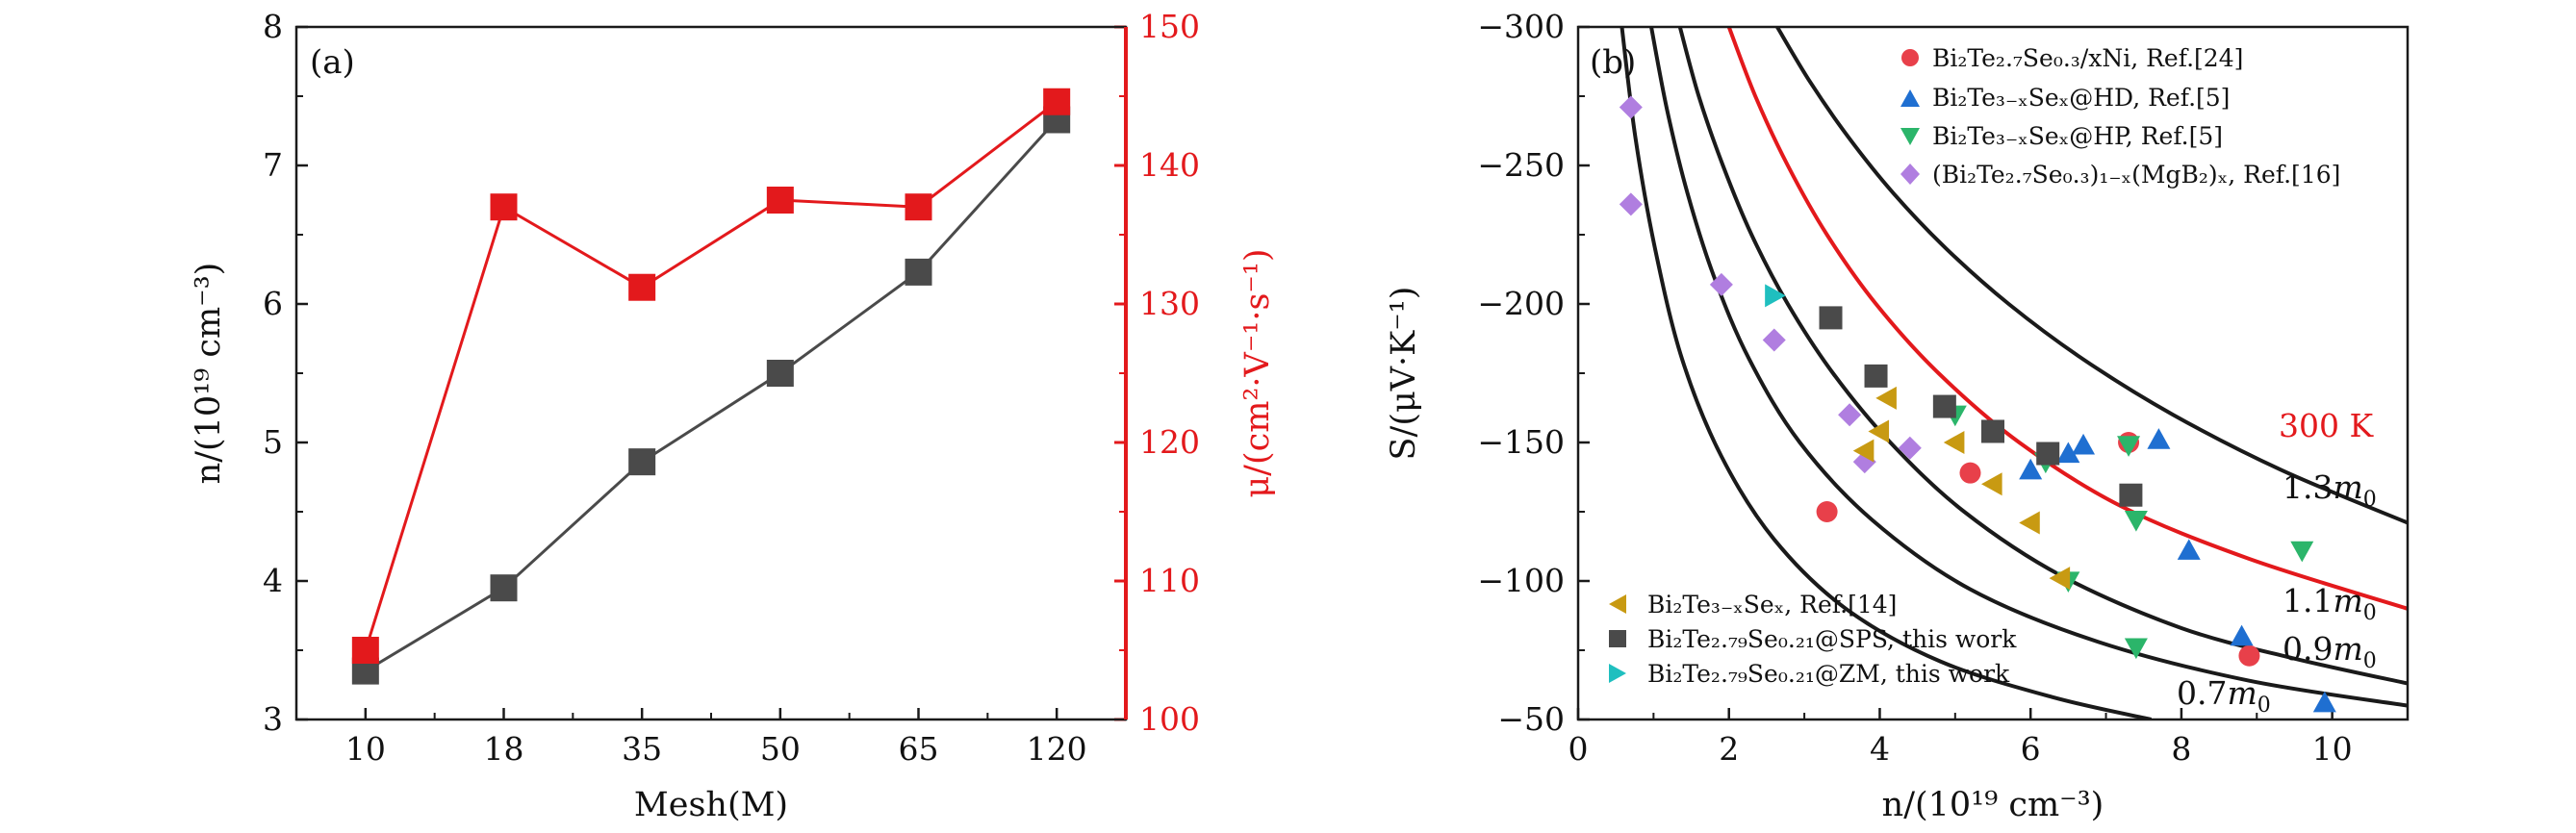  What do you see at coordinates (1257, 373) in the screenshot?
I see `panel-a-ylabel-right: μ/(cm²·V⁻¹·s⁻¹)` at bounding box center [1257, 373].